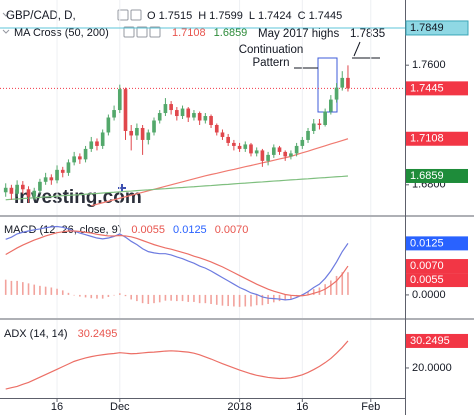  I want to click on legend-value: 0.0070, so click(232, 230).